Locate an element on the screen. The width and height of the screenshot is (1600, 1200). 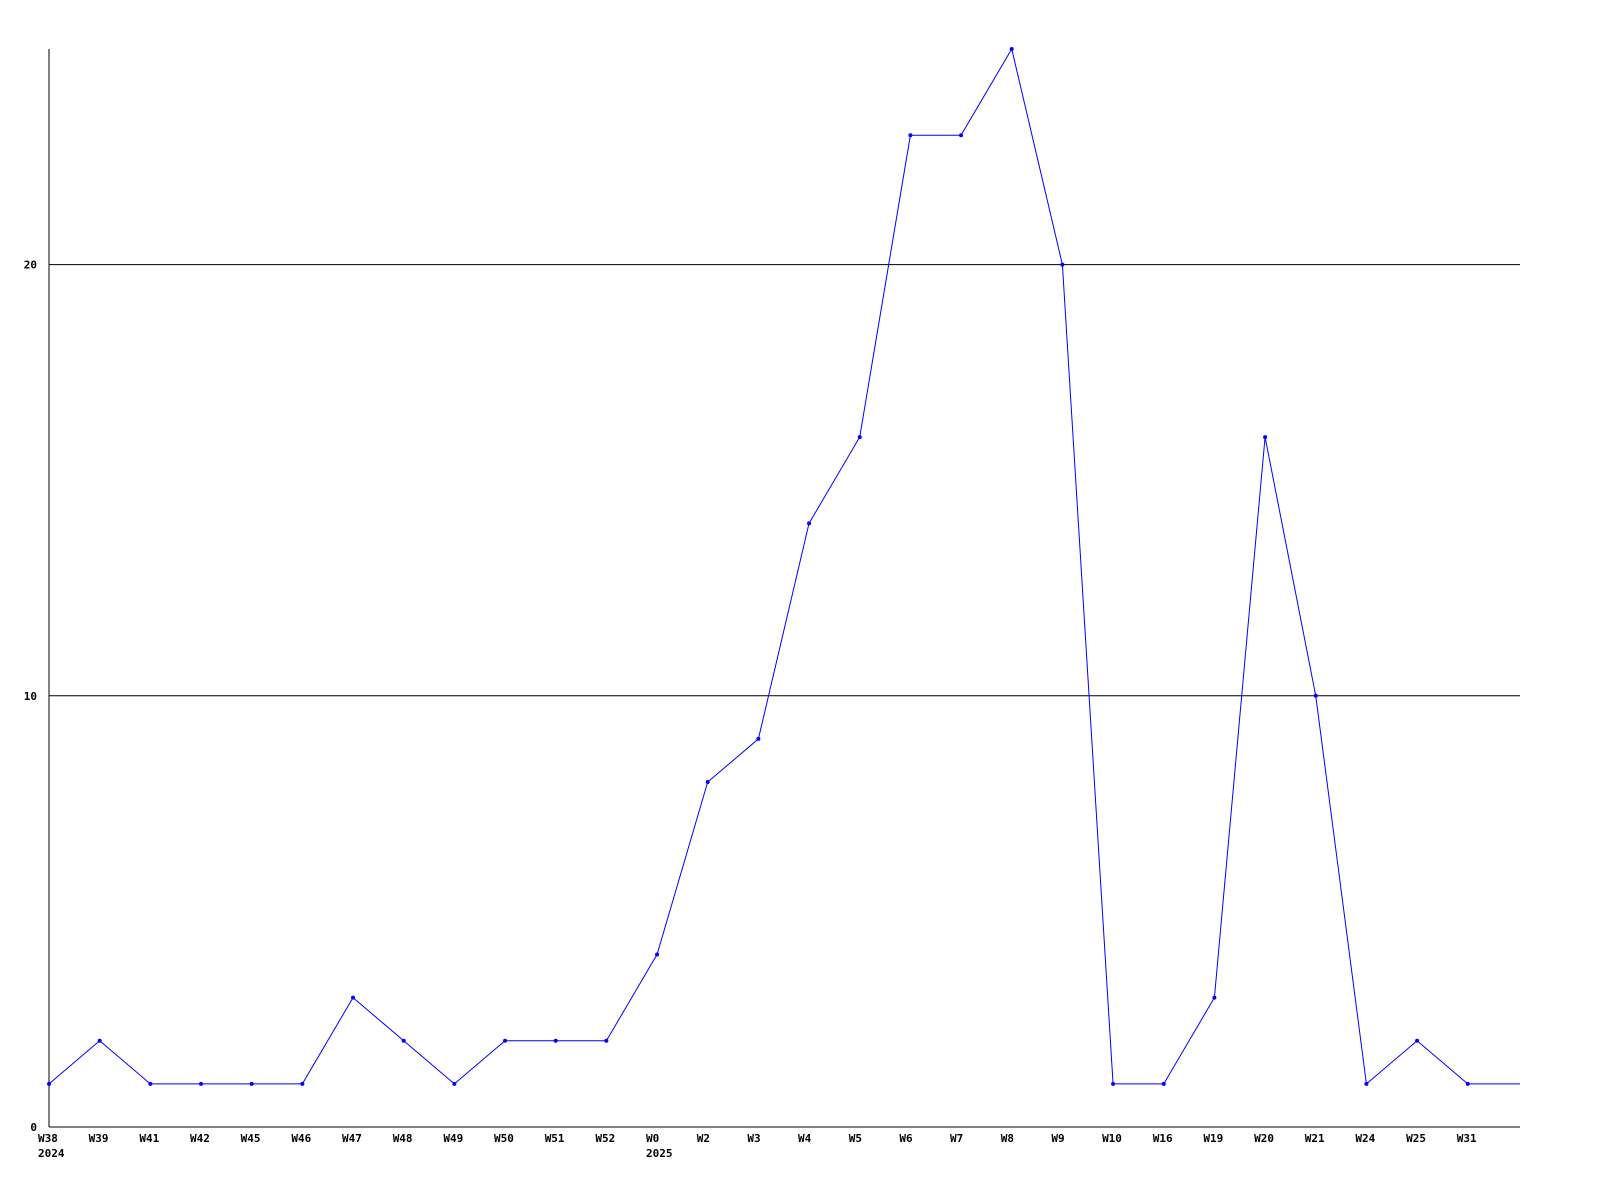
x-tick-label: W3 is located at coordinates (753, 1138).